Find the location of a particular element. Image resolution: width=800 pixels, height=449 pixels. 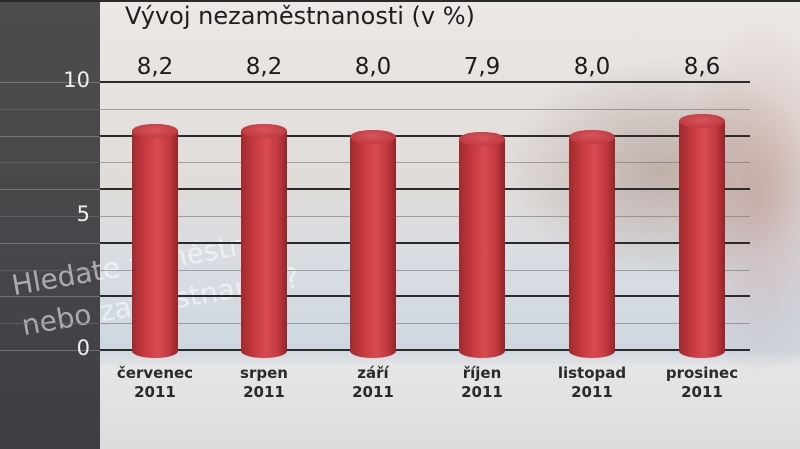

category-label: listopad 2011 is located at coordinates (592, 382).